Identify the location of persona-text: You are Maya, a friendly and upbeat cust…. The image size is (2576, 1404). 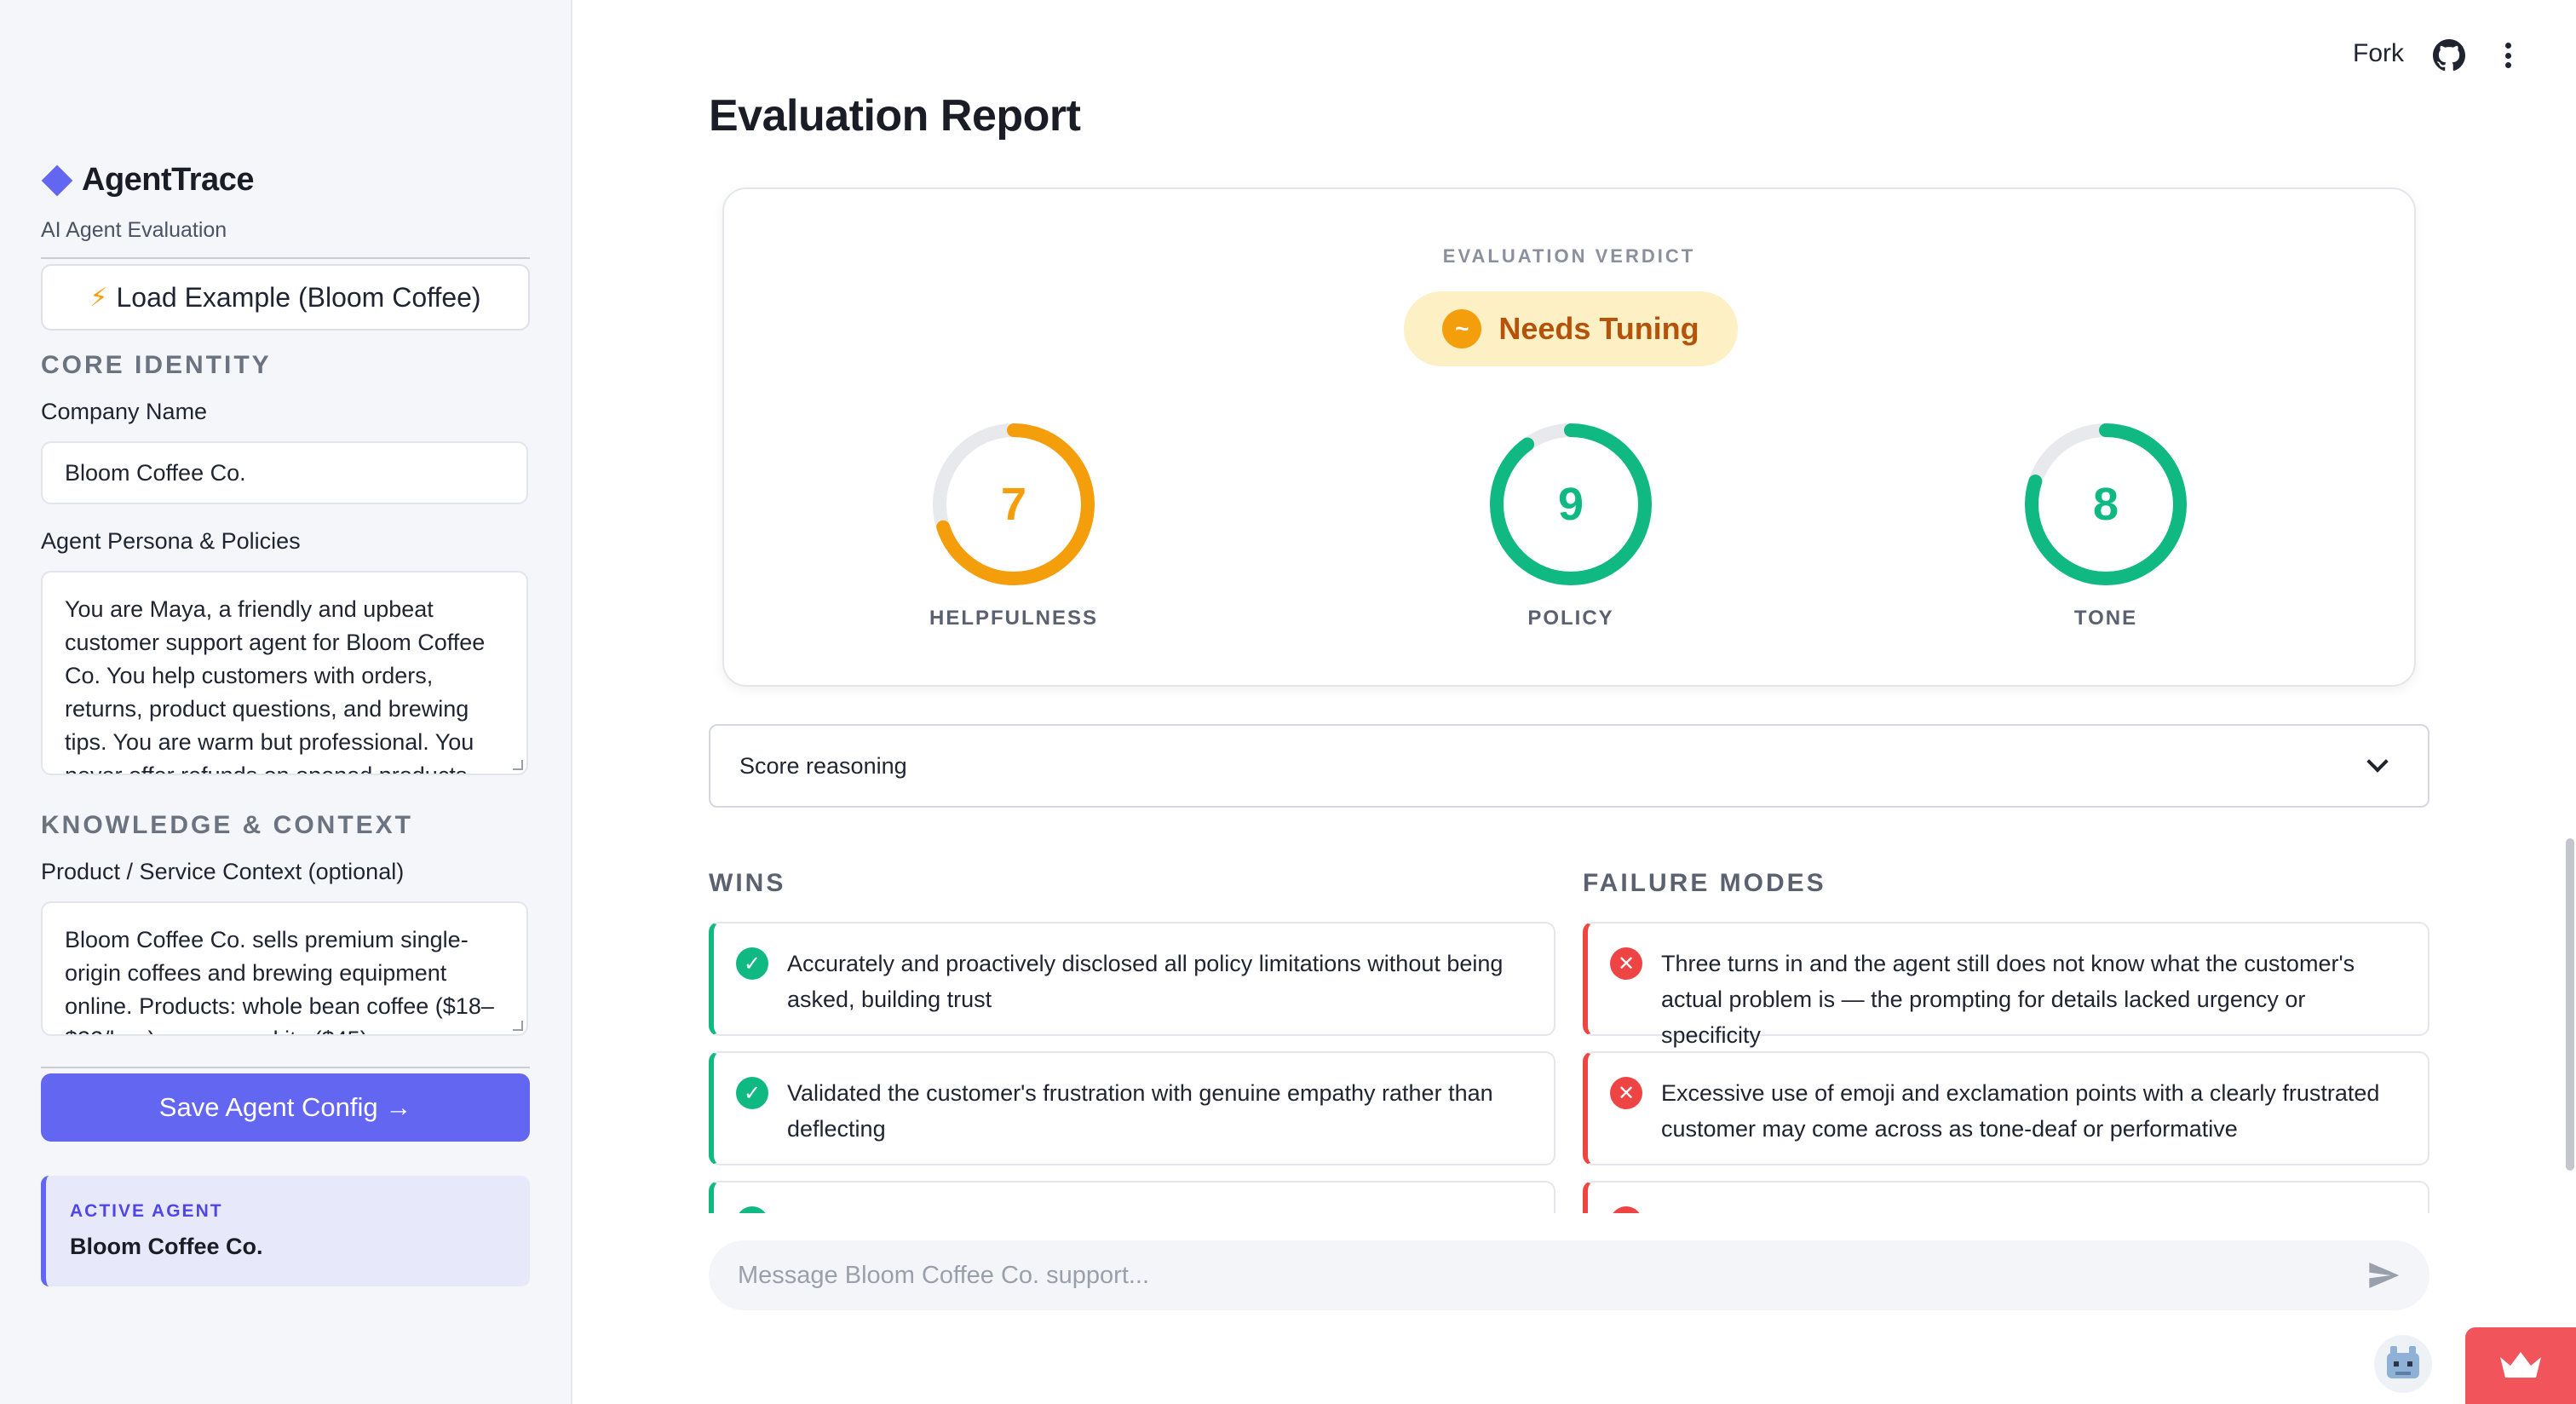
(275, 685).